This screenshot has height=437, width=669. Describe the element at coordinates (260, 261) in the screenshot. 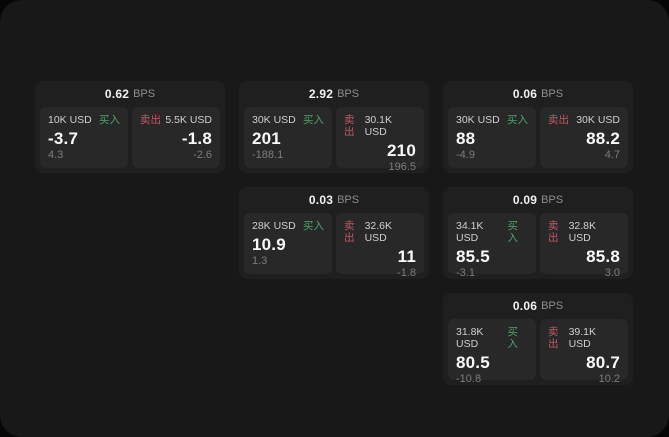

I see `buy-delta: 1.3` at that location.